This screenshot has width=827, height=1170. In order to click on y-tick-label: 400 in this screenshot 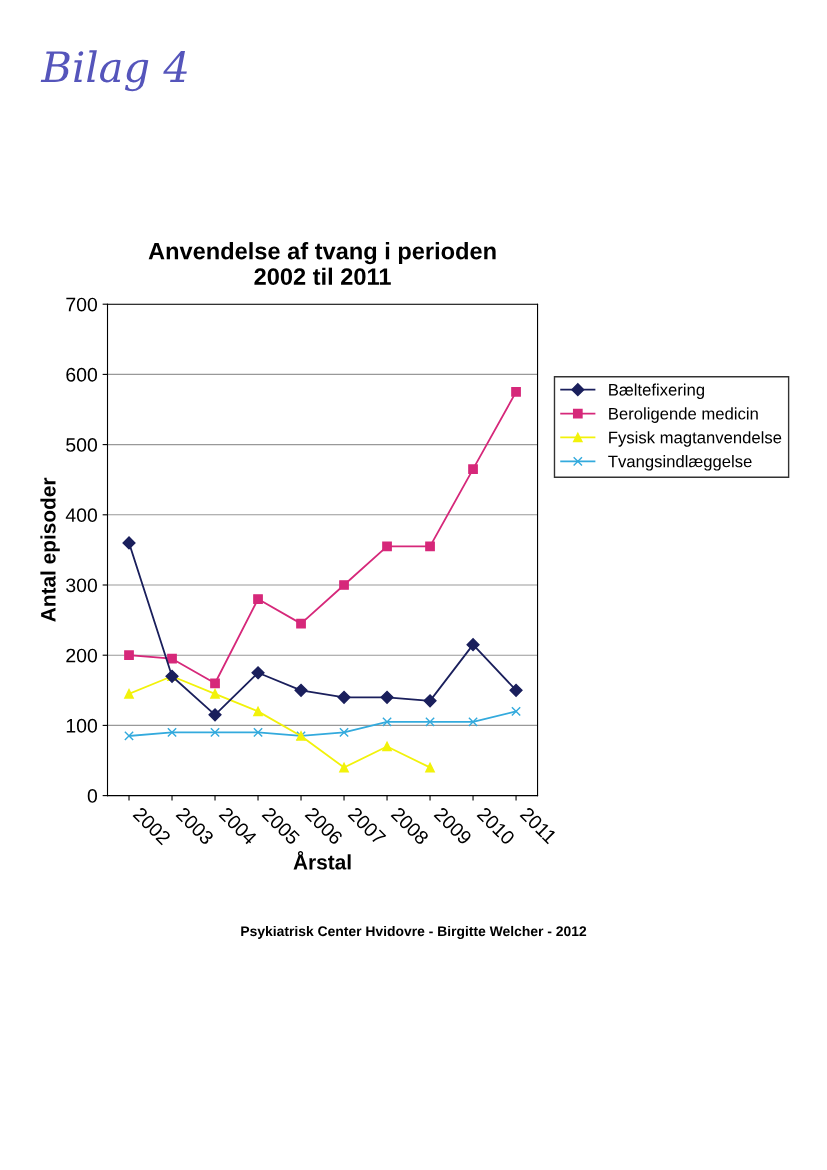, I will do `click(81, 515)`.